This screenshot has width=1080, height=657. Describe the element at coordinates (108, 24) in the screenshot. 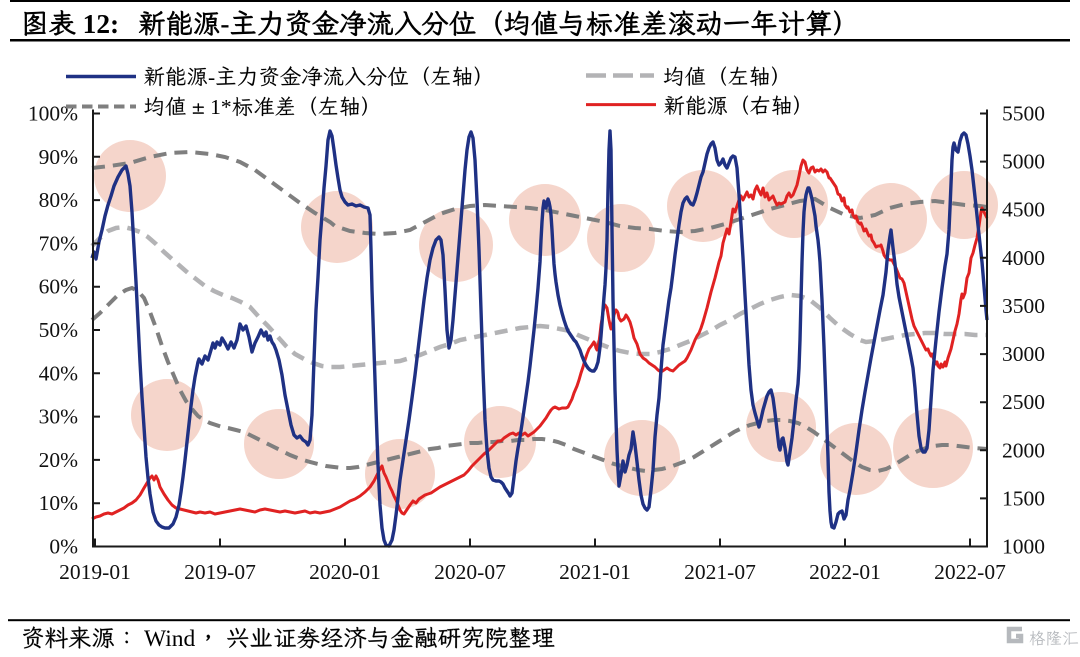

I see `svg-text: 12:` at that location.